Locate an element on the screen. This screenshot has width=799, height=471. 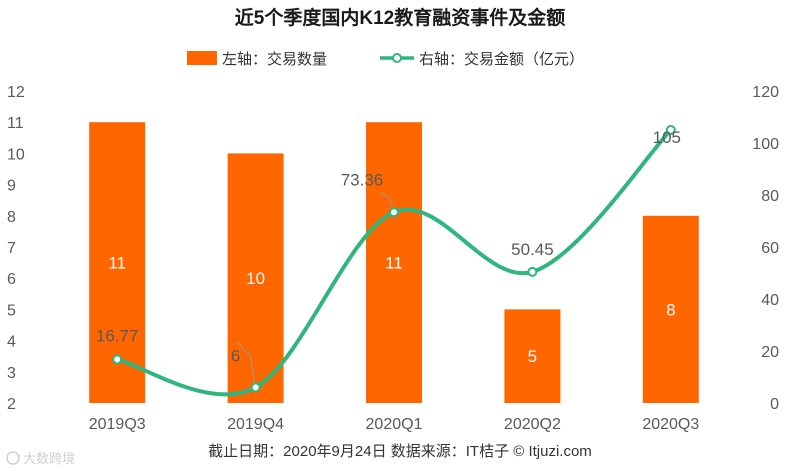
bar-value-label: 8 is located at coordinates (670, 309).